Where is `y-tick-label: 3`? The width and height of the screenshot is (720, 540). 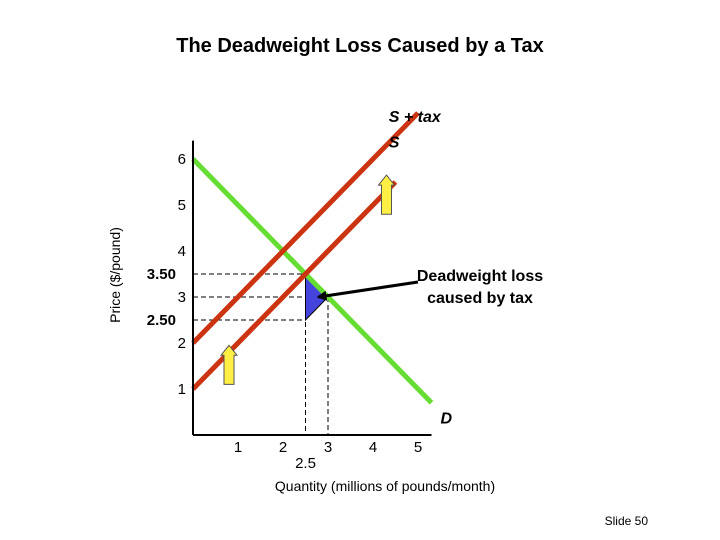
y-tick-label: 3 is located at coordinates (182, 297).